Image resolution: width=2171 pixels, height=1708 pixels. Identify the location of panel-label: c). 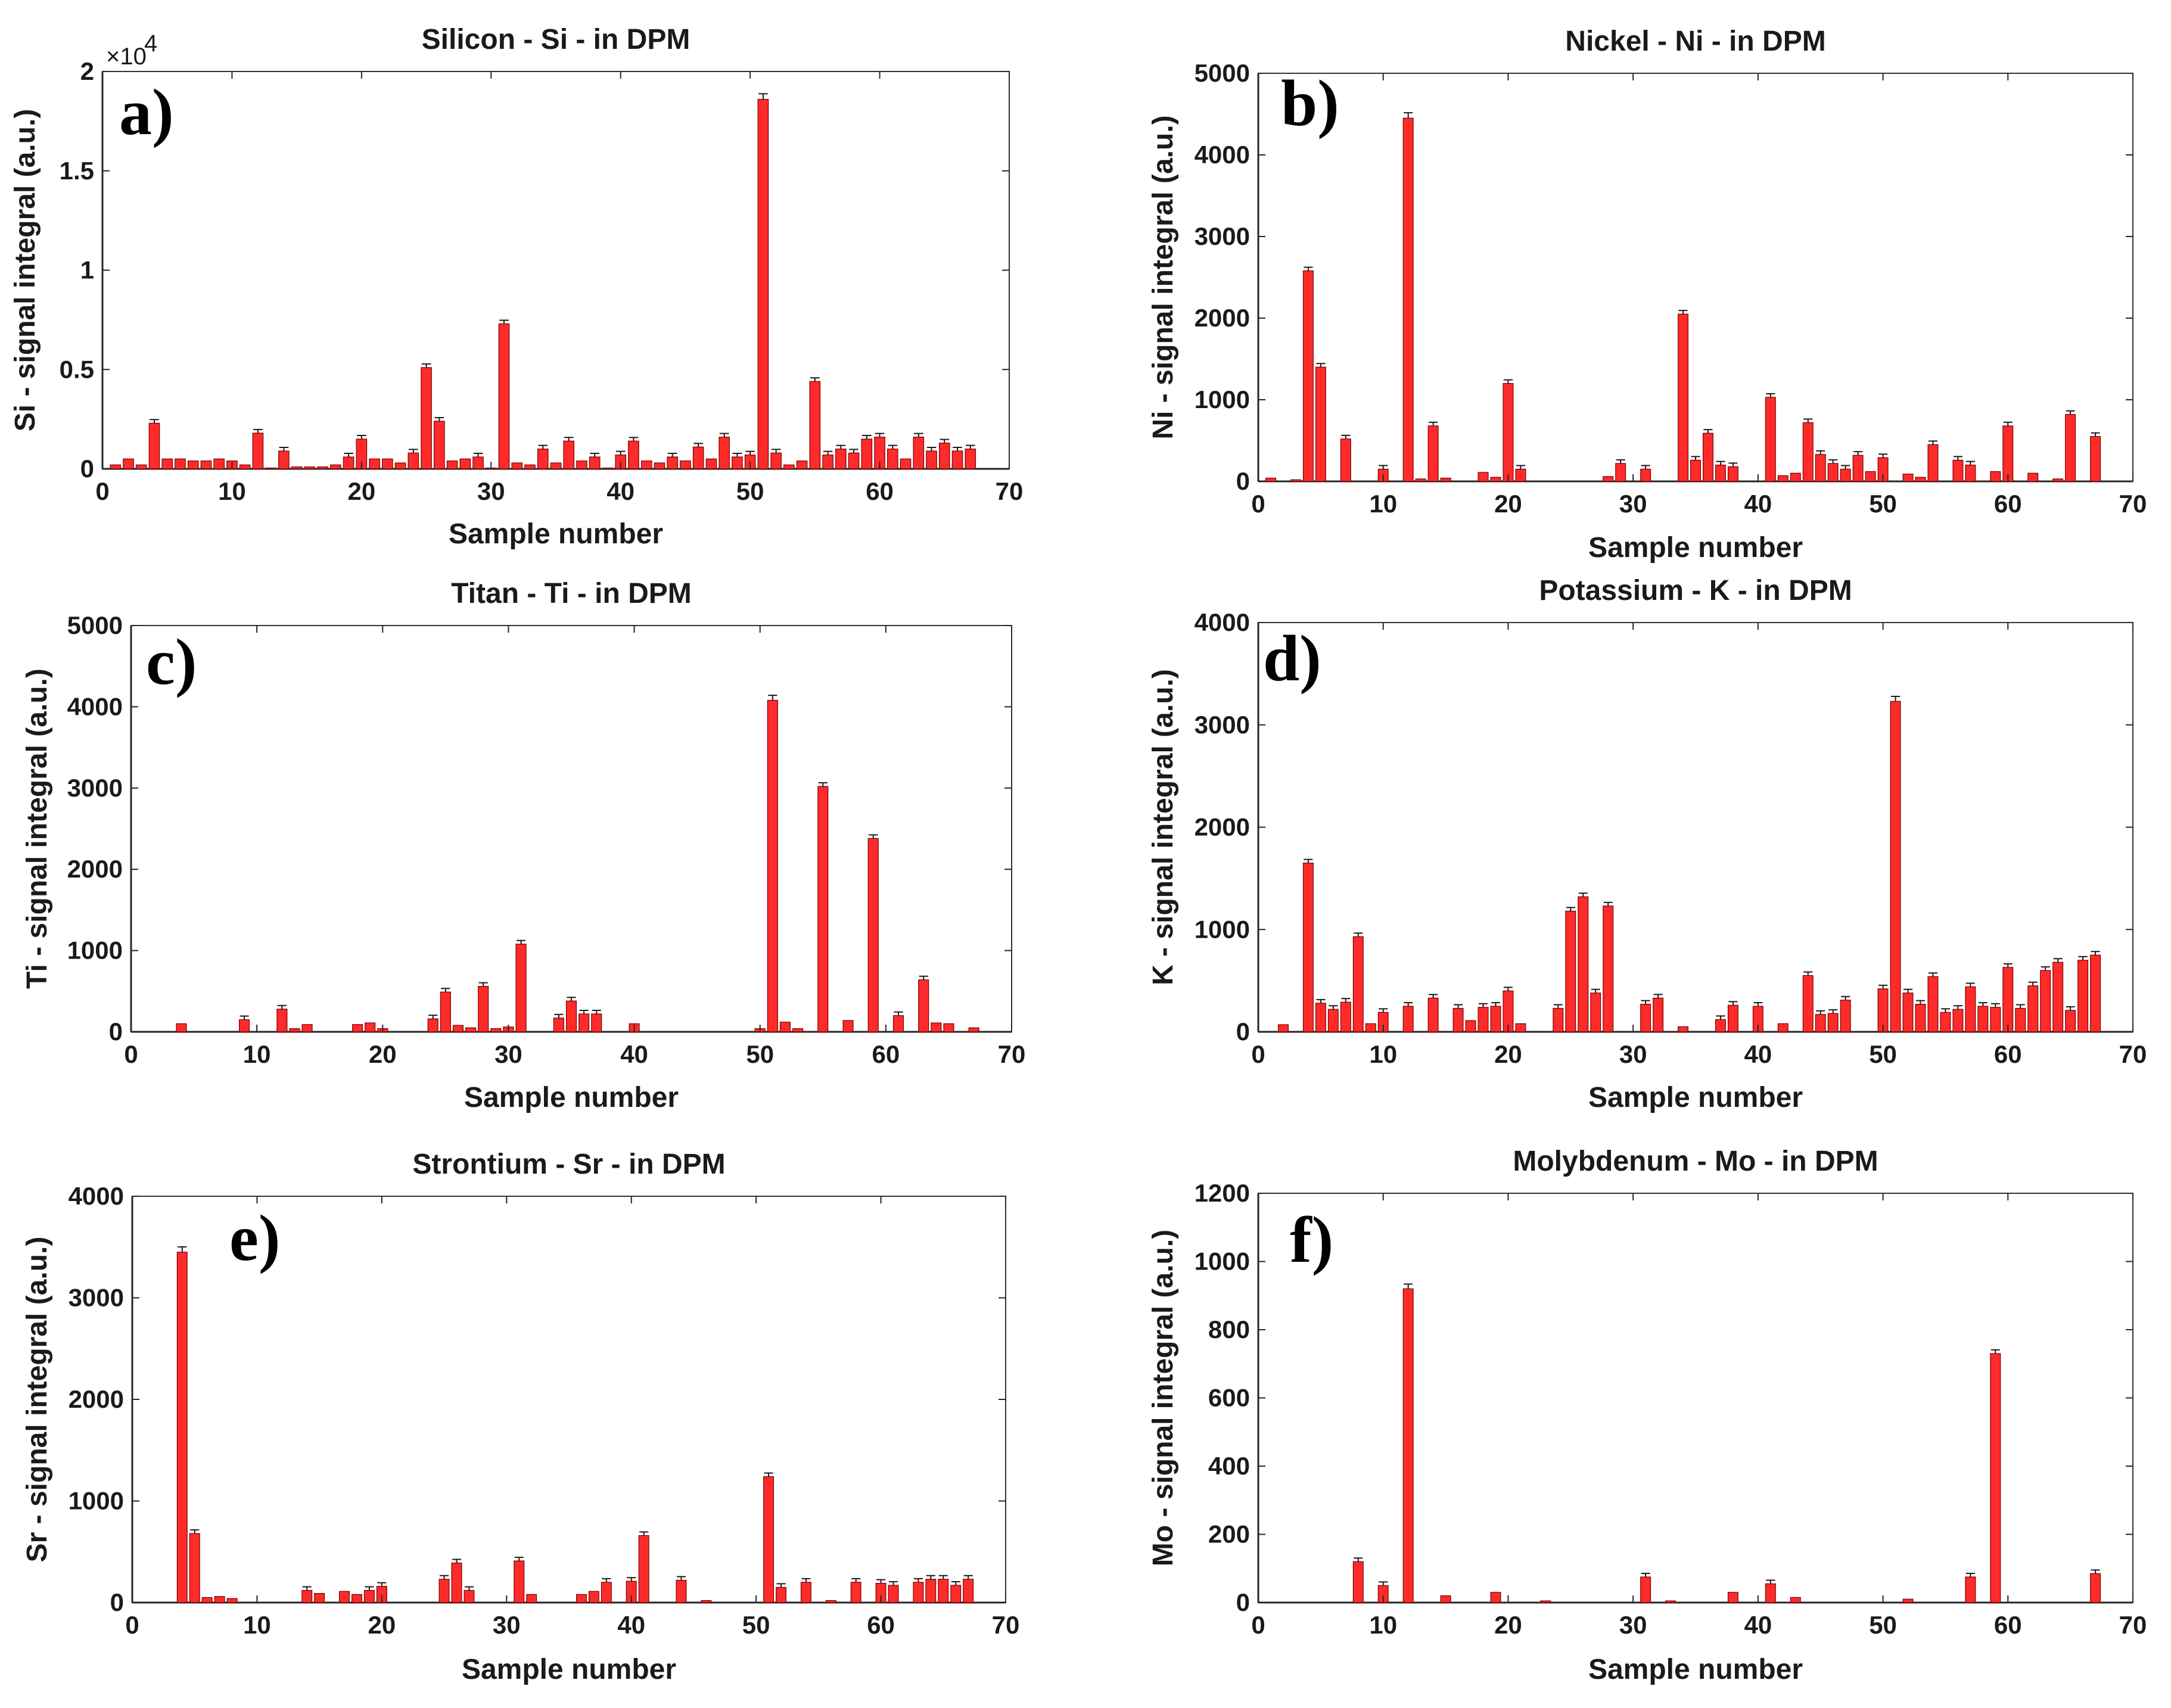
(171, 662).